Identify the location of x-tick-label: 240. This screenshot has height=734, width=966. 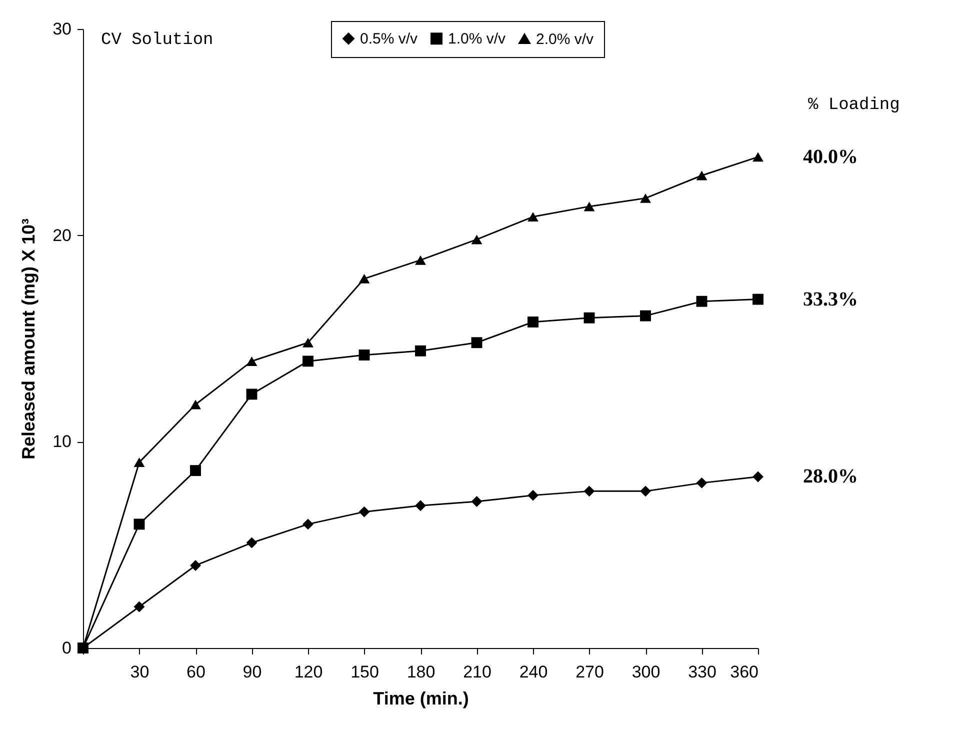
(533, 672).